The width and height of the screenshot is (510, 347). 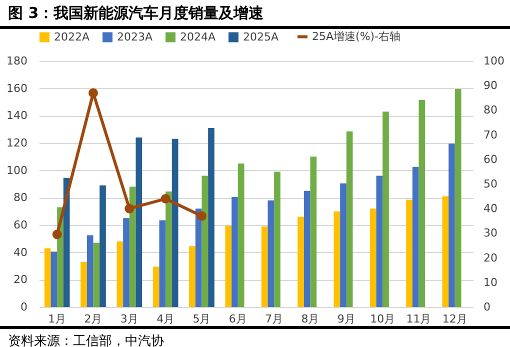 What do you see at coordinates (165, 319) in the screenshot?
I see `x-tick-label: 4月` at bounding box center [165, 319].